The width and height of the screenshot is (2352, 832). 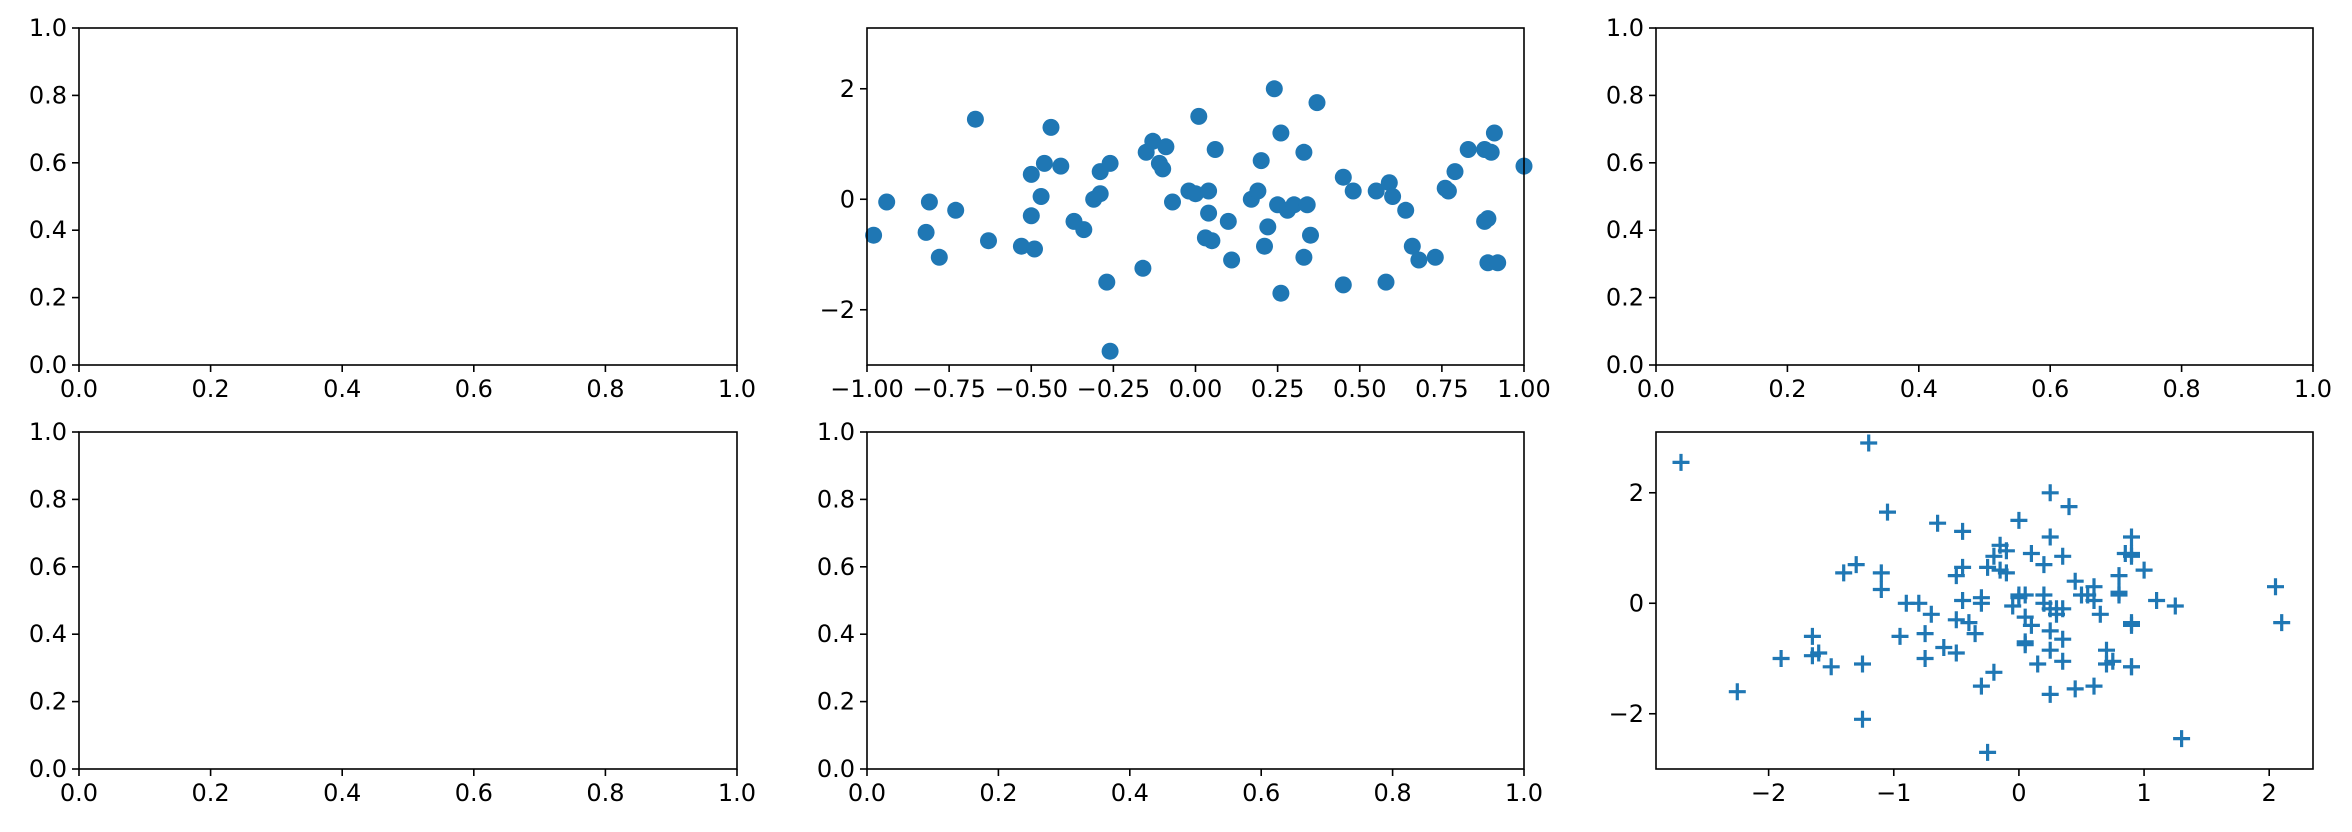 What do you see at coordinates (867, 389) in the screenshot?
I see `x-tick-label: −1.00` at bounding box center [867, 389].